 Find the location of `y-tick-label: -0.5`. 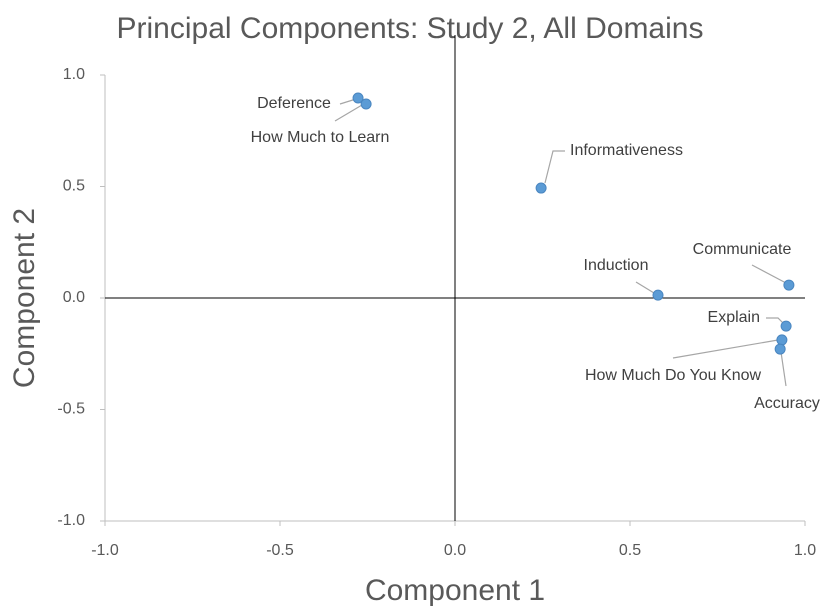

y-tick-label: -0.5 is located at coordinates (71, 409).